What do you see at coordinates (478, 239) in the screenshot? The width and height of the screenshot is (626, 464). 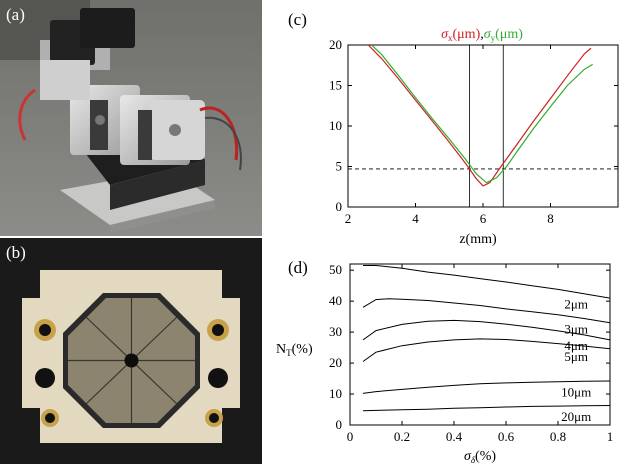 I see `chart-c-xlabel: z(mm)` at bounding box center [478, 239].